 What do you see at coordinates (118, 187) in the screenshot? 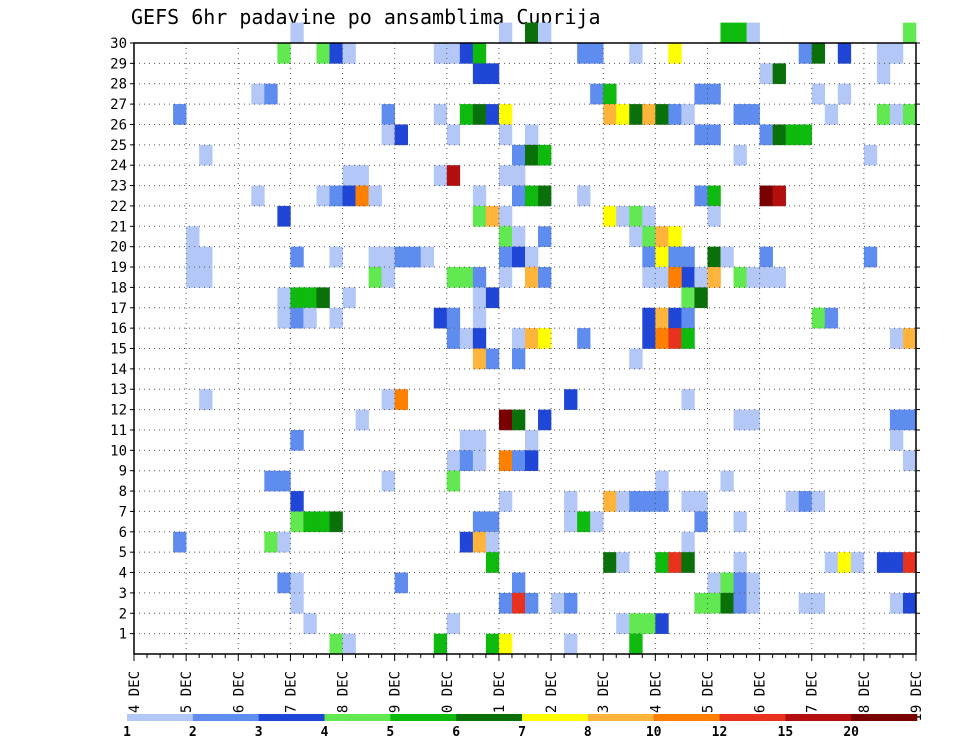
I see `y-tick-label: 23` at bounding box center [118, 187].